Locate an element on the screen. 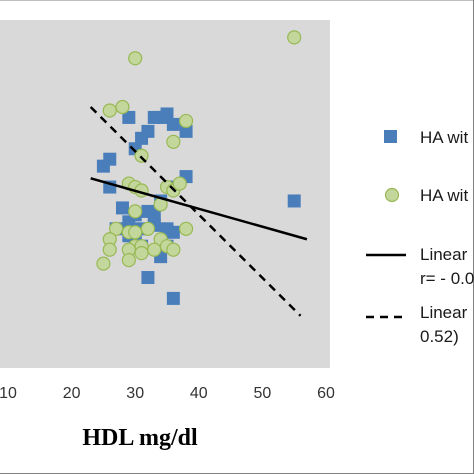 The height and width of the screenshot is (474, 474). x-tick-label-60: 60 is located at coordinates (326, 393).